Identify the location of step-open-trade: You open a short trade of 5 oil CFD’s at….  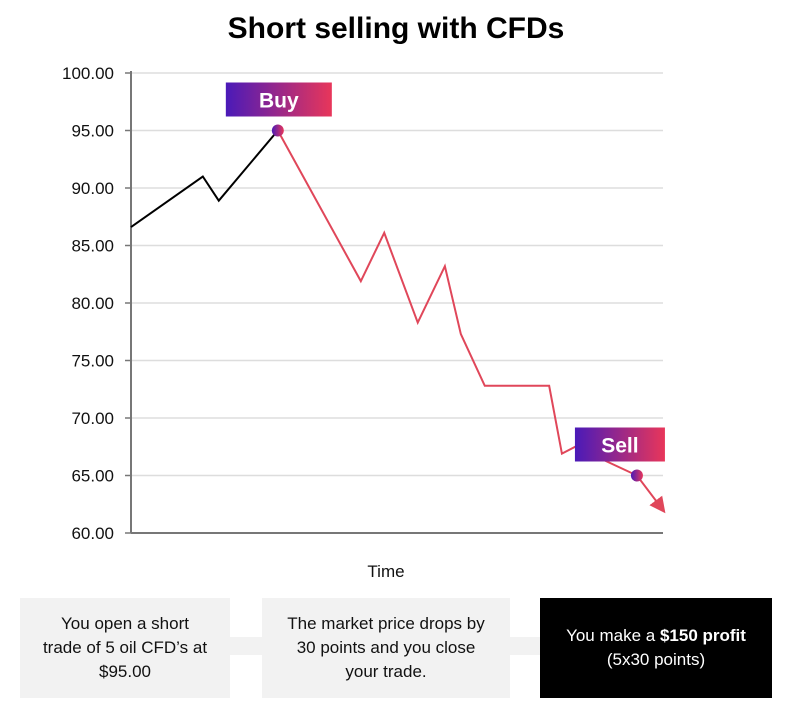
(125, 648).